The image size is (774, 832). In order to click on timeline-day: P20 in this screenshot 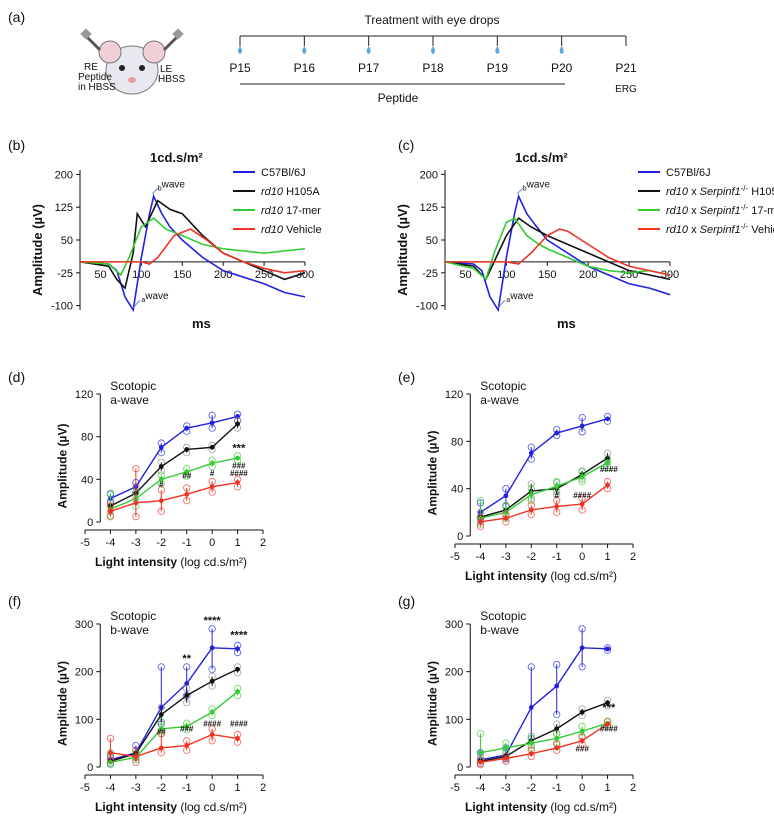, I will do `click(562, 68)`.